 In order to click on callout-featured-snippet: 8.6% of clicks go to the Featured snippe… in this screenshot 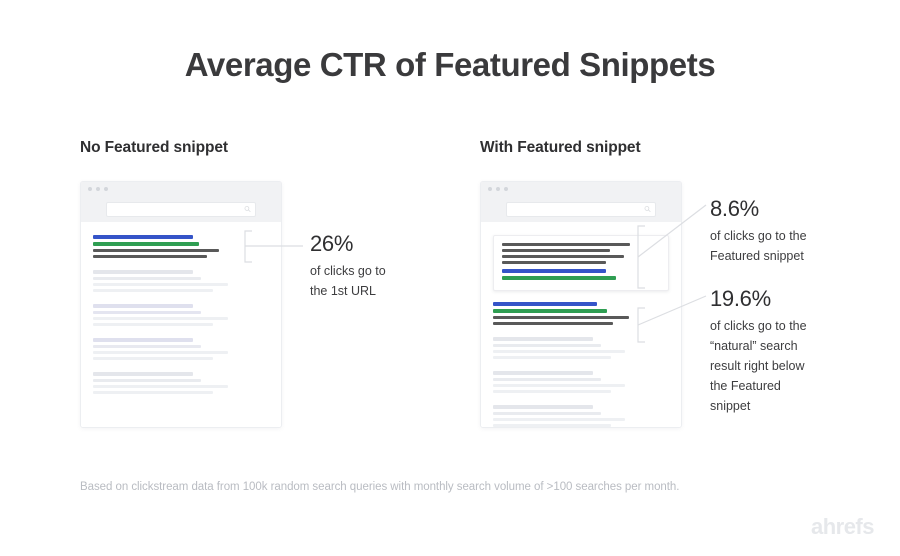, I will do `click(785, 231)`.